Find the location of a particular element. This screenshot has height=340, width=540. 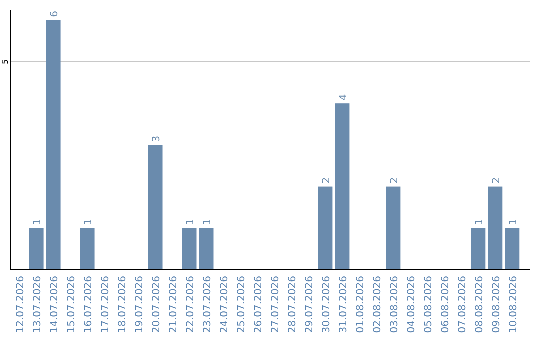

x-tick-label: 23.07.2026 is located at coordinates (208, 305).